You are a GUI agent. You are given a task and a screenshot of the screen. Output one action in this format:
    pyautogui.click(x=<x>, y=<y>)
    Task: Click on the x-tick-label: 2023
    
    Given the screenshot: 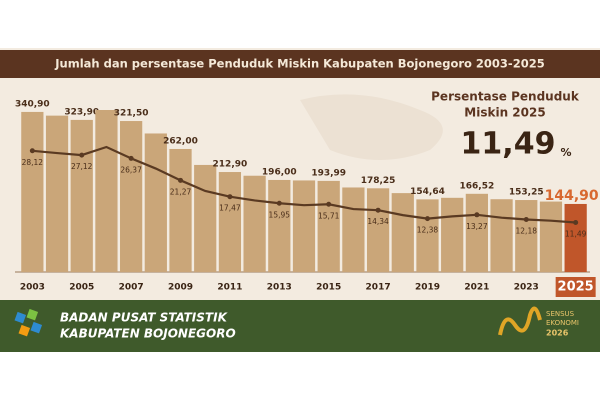 What is the action you would take?
    pyautogui.click(x=526, y=288)
    